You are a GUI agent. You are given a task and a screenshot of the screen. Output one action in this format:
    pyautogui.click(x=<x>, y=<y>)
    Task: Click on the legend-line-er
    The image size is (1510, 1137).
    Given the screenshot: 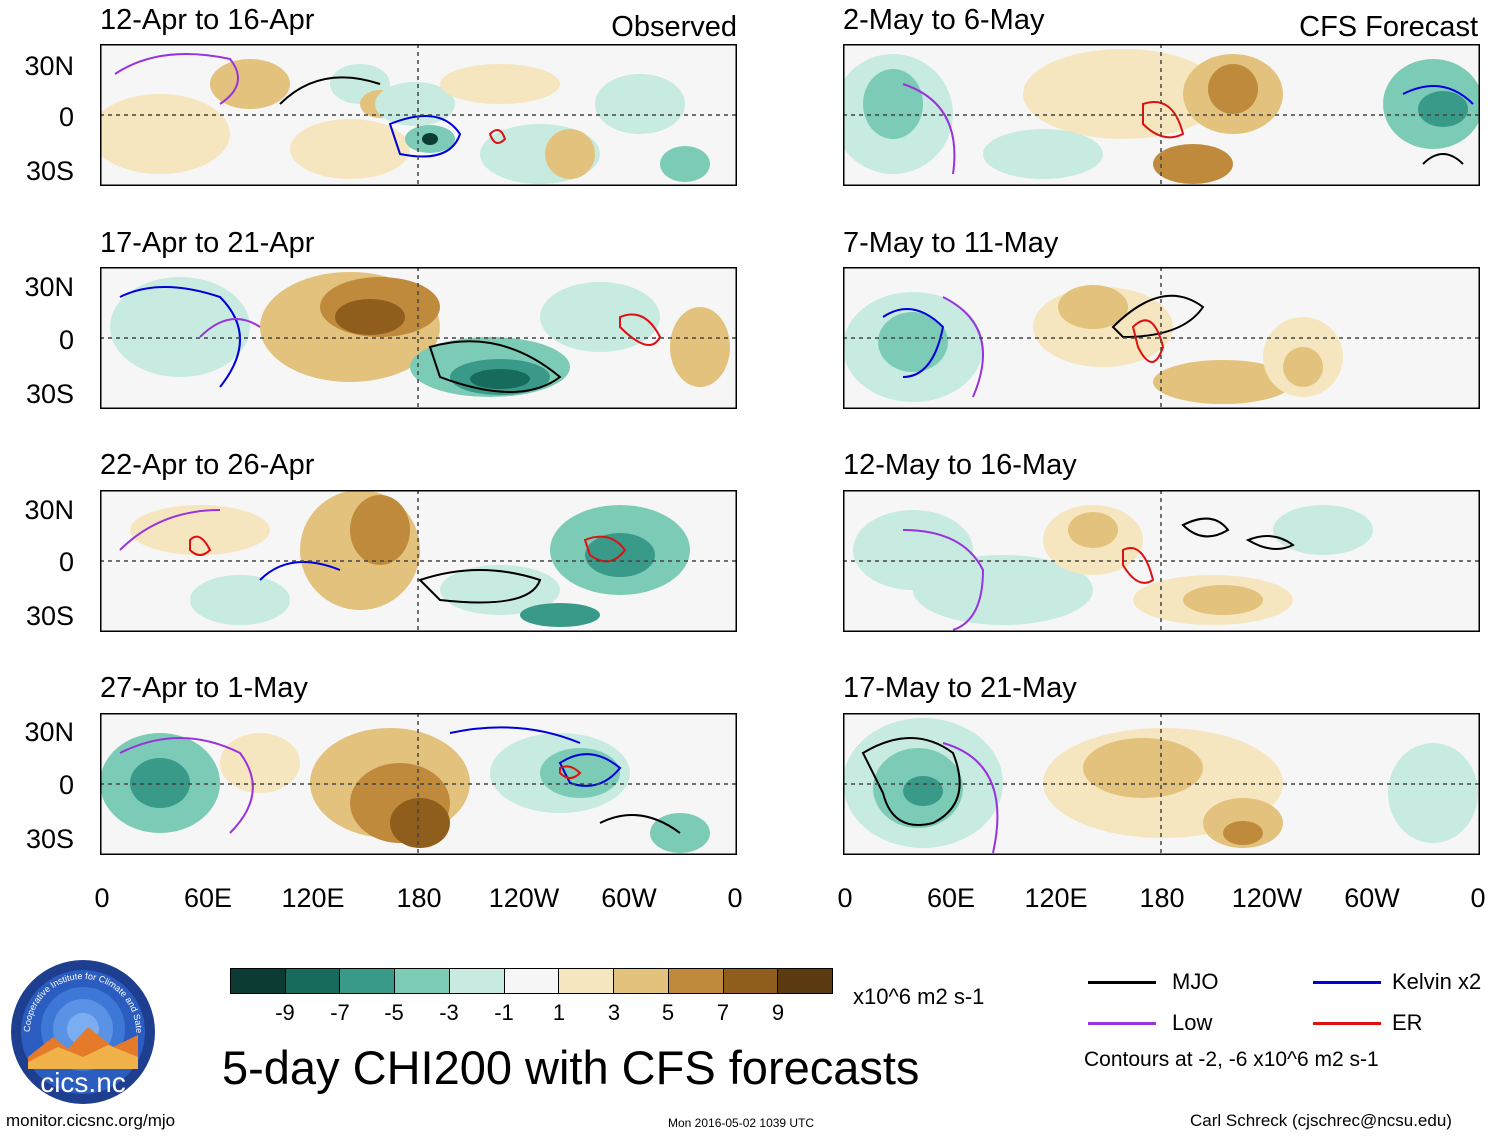 What is the action you would take?
    pyautogui.click(x=1347, y=1023)
    